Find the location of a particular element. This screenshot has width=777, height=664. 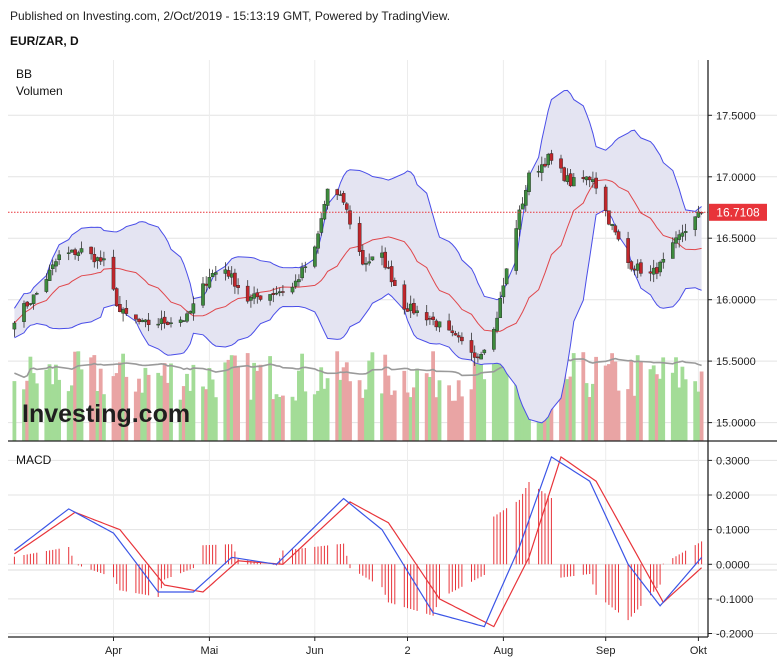

last-price-tag: 16.7108 is located at coordinates (738, 212).